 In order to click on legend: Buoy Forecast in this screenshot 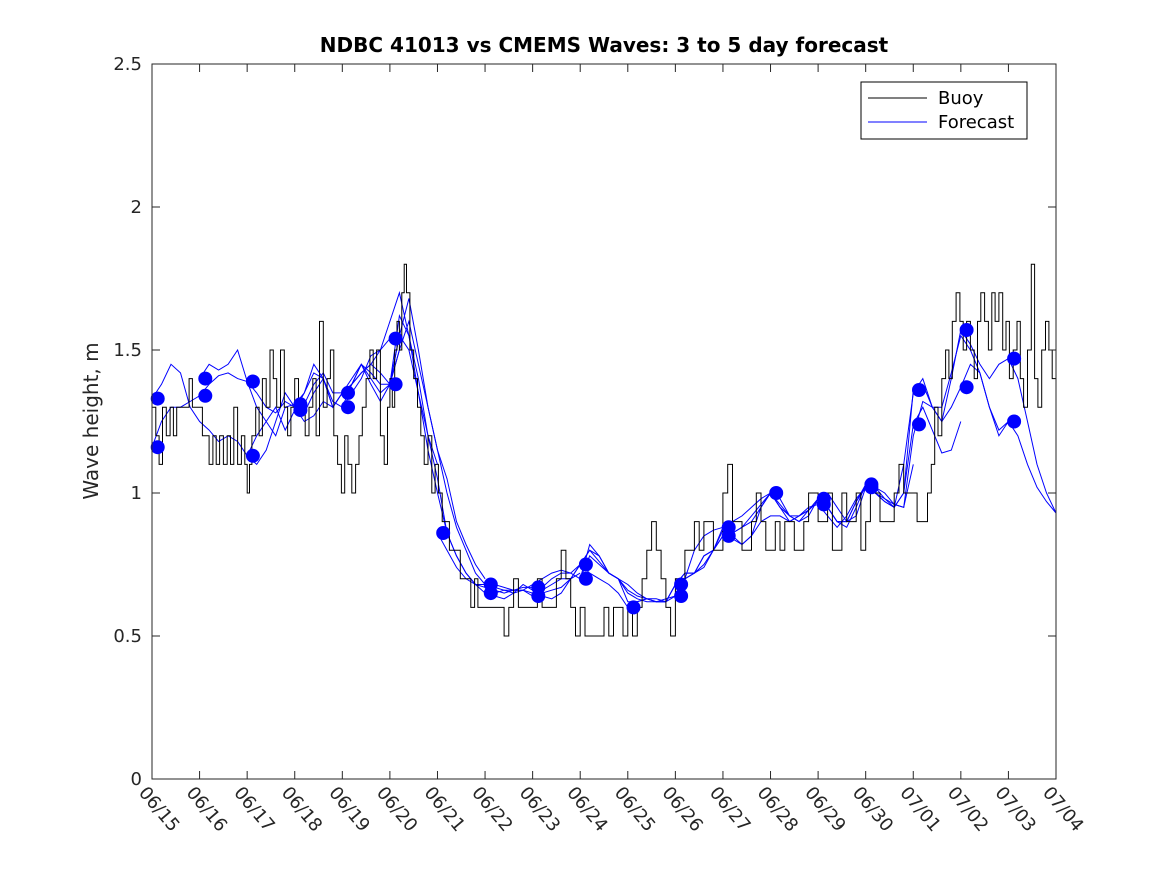, I will do `click(944, 110)`.